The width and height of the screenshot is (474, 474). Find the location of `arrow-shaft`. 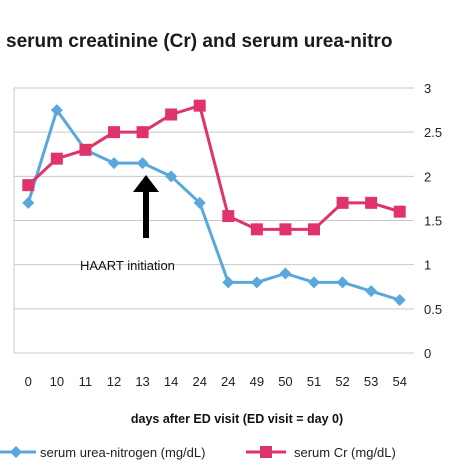

arrow-shaft is located at coordinates (146, 213).